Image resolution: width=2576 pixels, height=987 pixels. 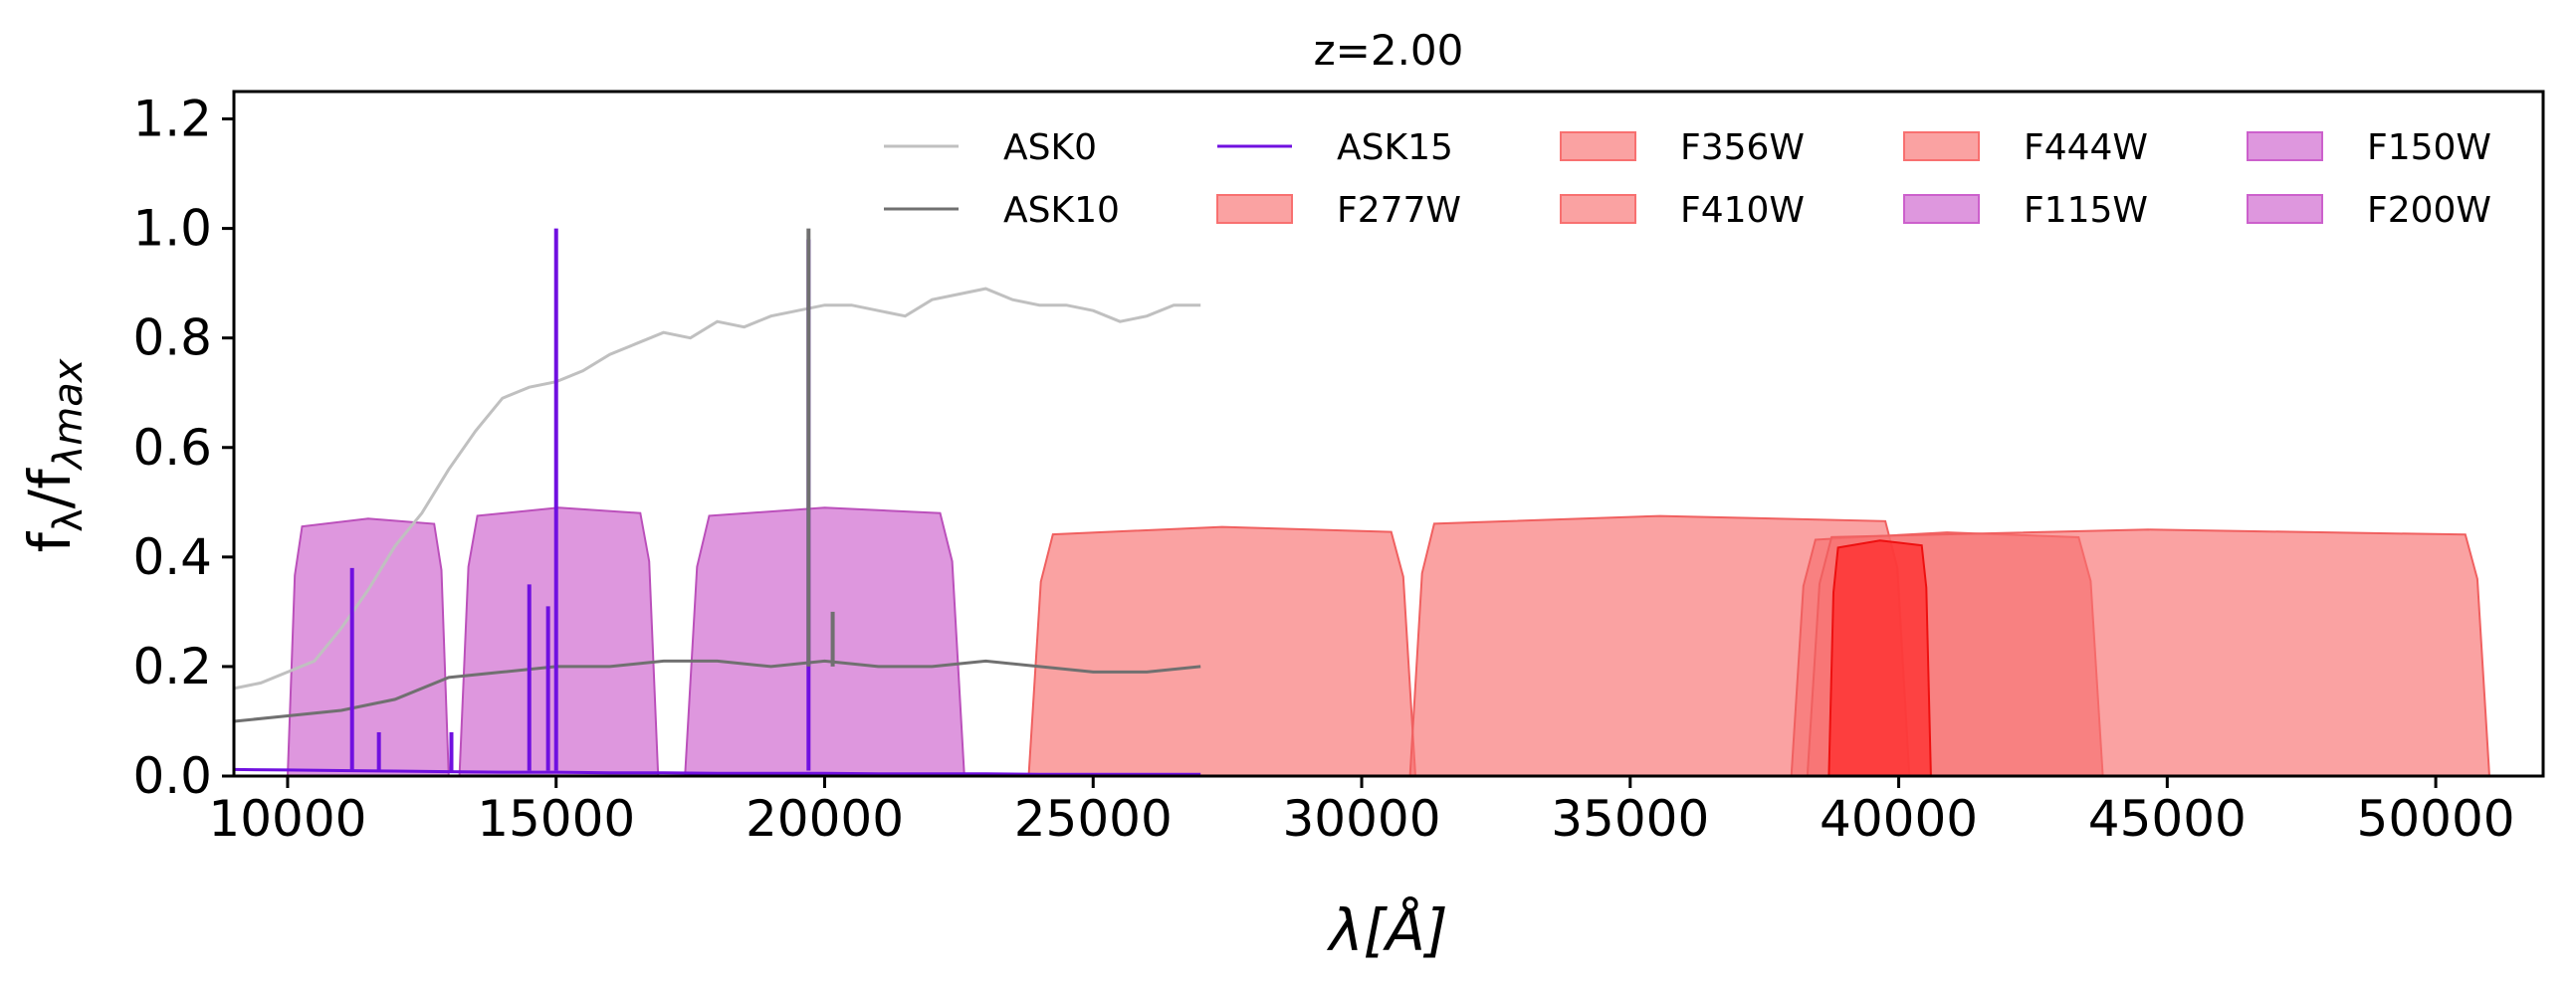 What do you see at coordinates (1361, 819) in the screenshot?
I see `x-tick-label: 30000` at bounding box center [1361, 819].